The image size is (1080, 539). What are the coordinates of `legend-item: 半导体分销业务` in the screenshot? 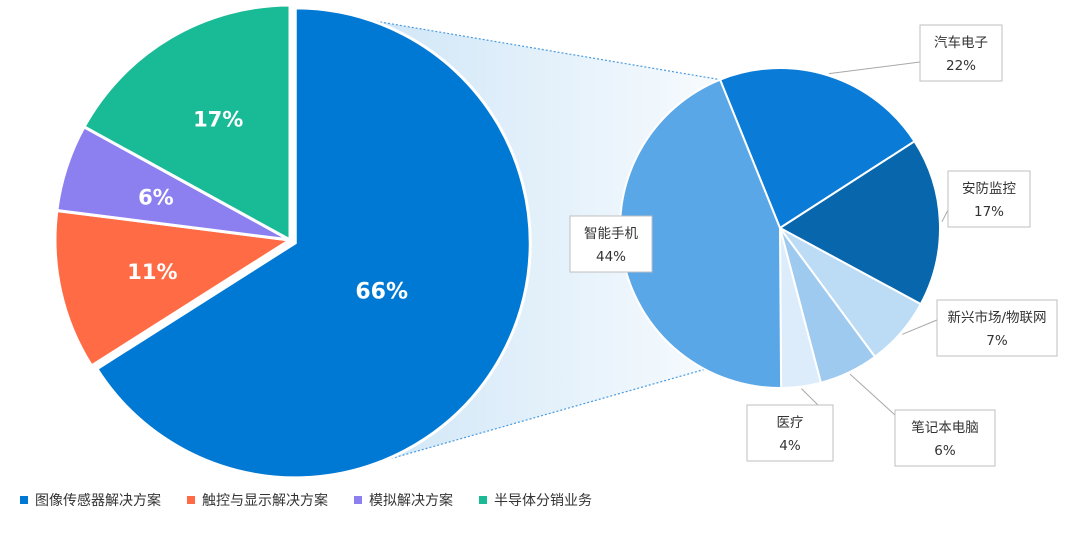 It's located at (535, 500).